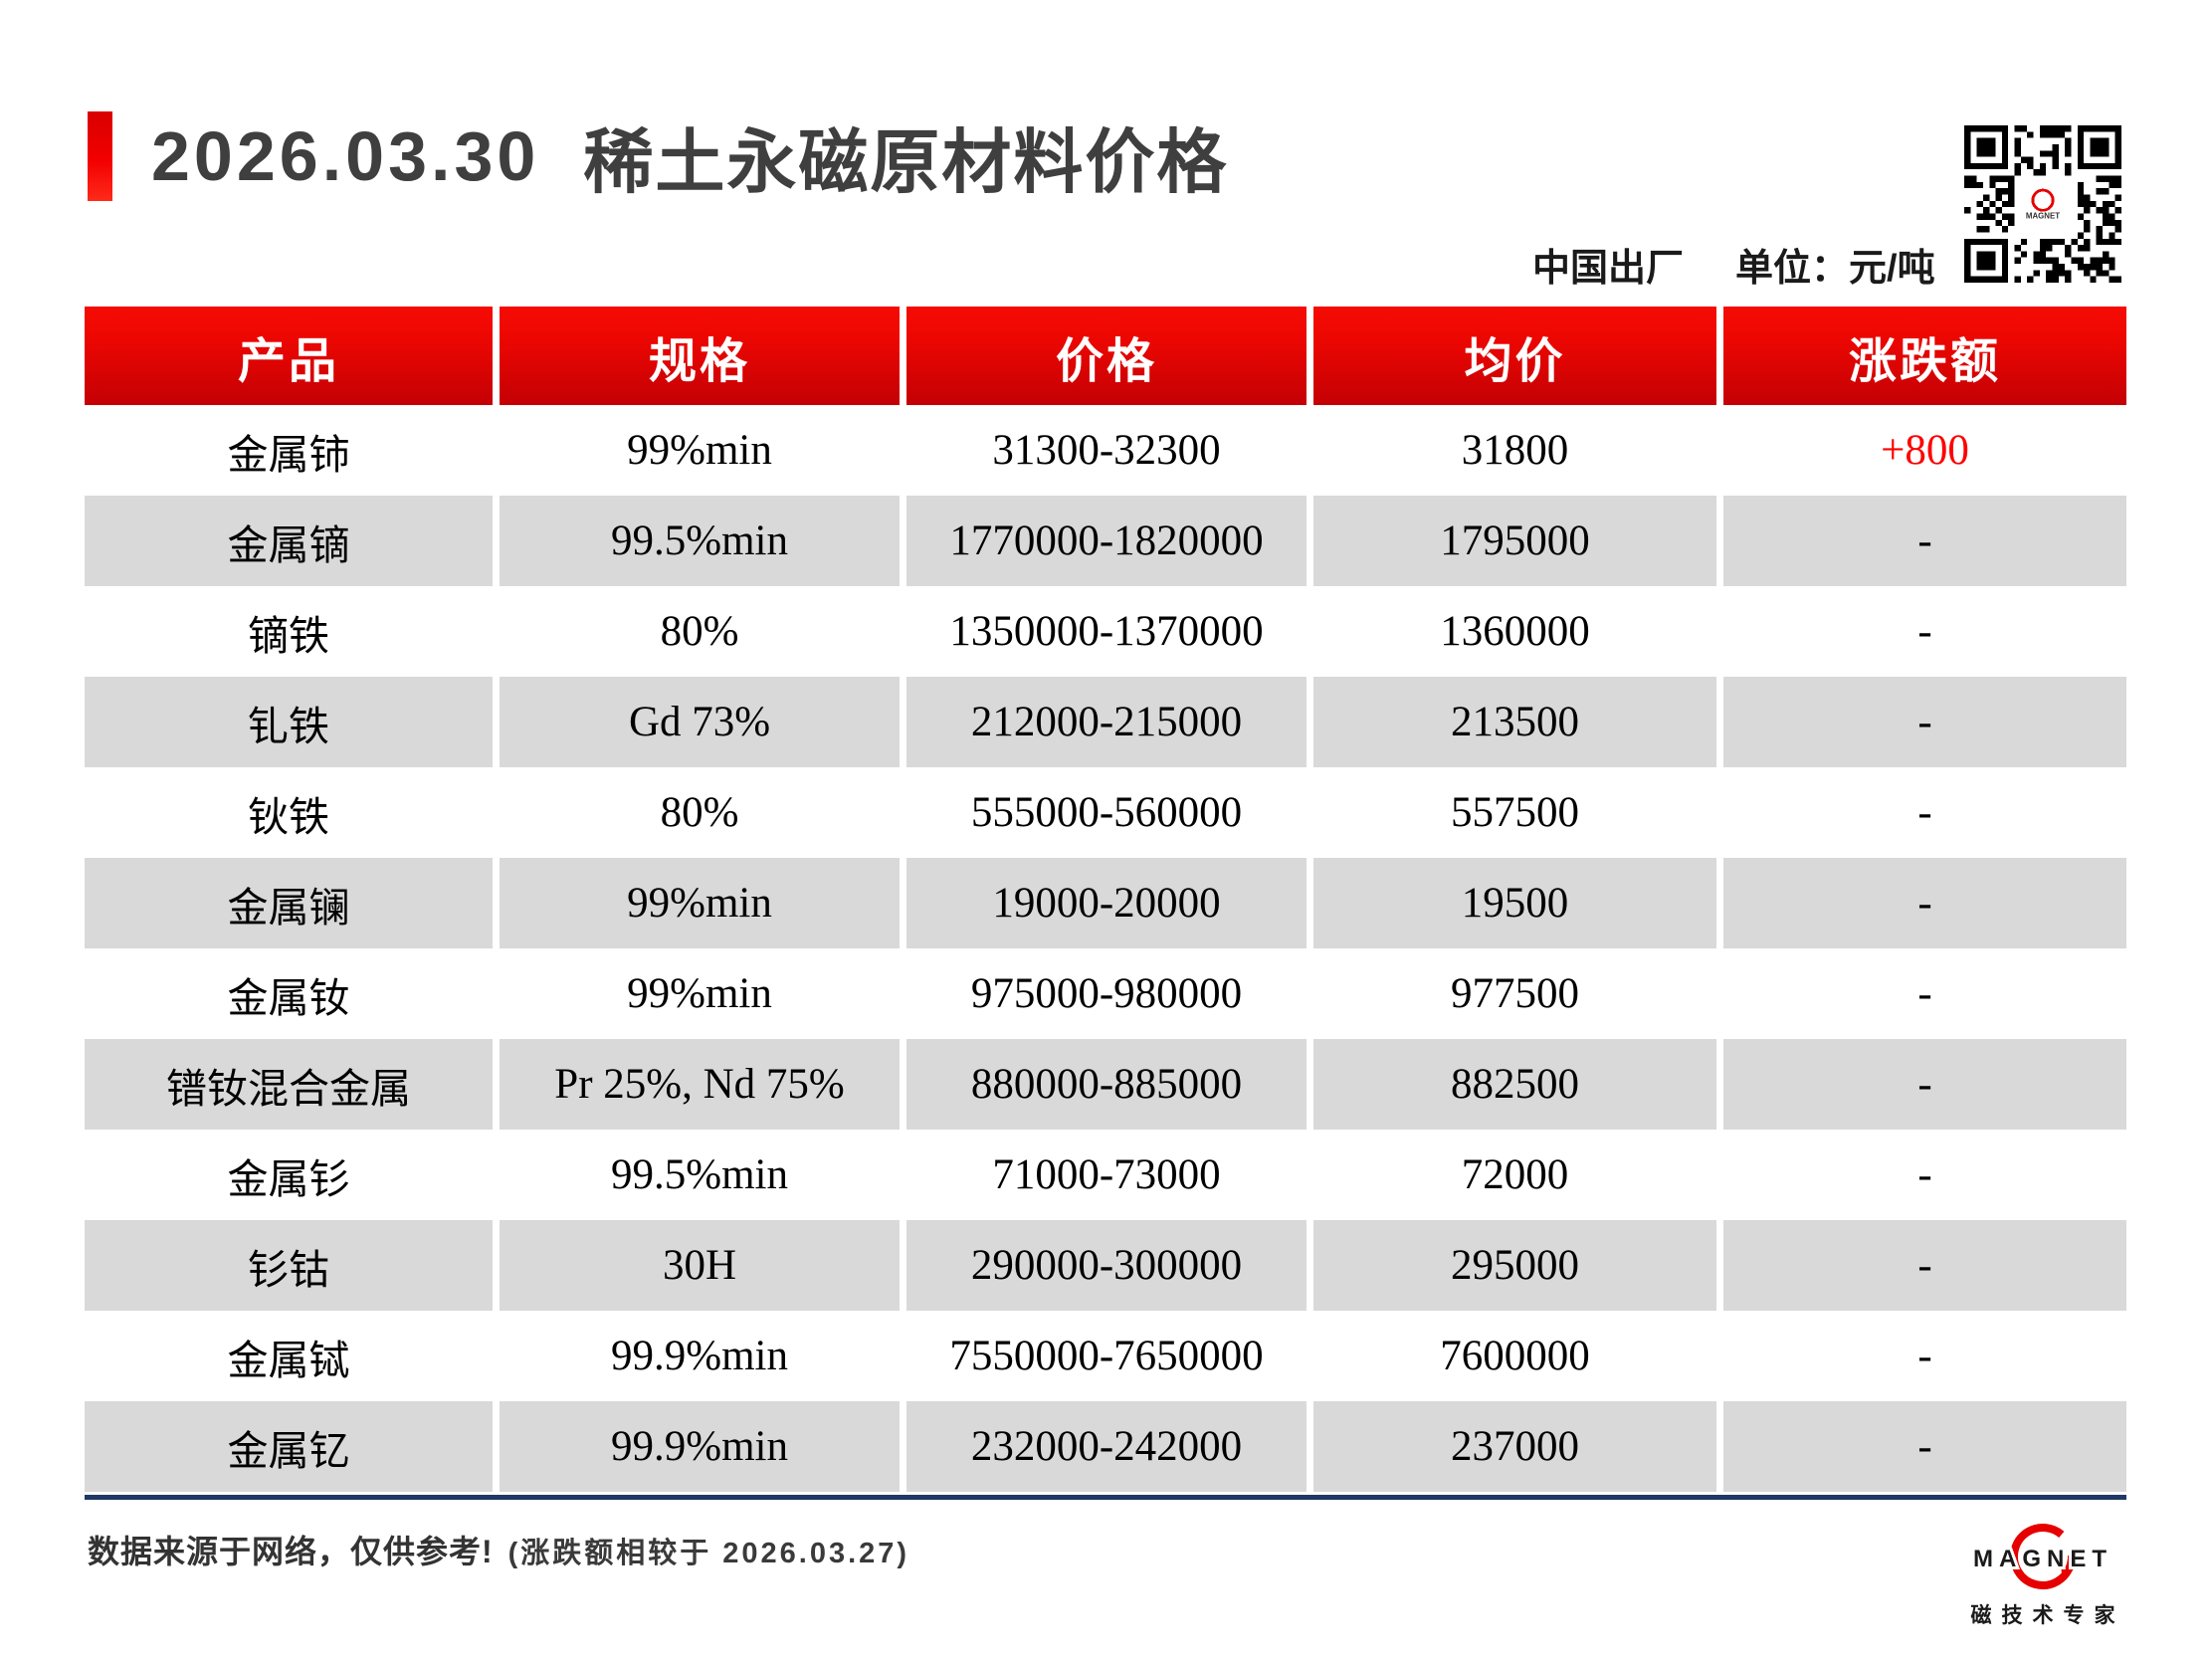 This screenshot has height=1660, width=2212. I want to click on table-row: 金属铽 99.9%min 7550000-7650000 7600000 -, so click(1105, 1356).